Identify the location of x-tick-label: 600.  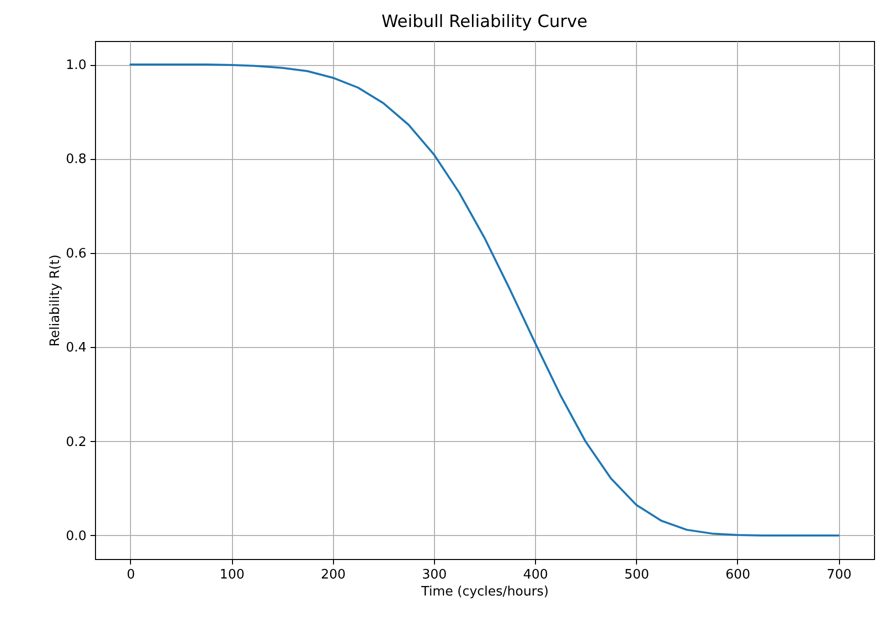
(738, 575).